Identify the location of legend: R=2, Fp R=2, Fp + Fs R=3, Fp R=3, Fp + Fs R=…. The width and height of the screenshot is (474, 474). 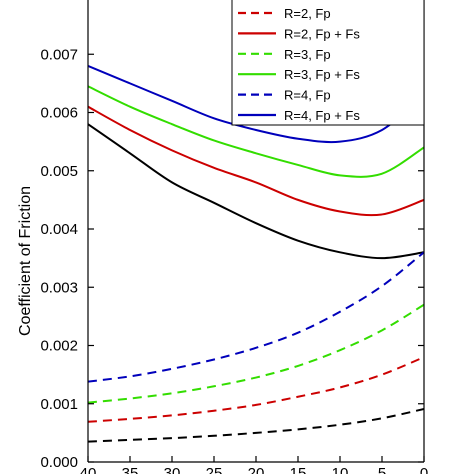
(328, 63).